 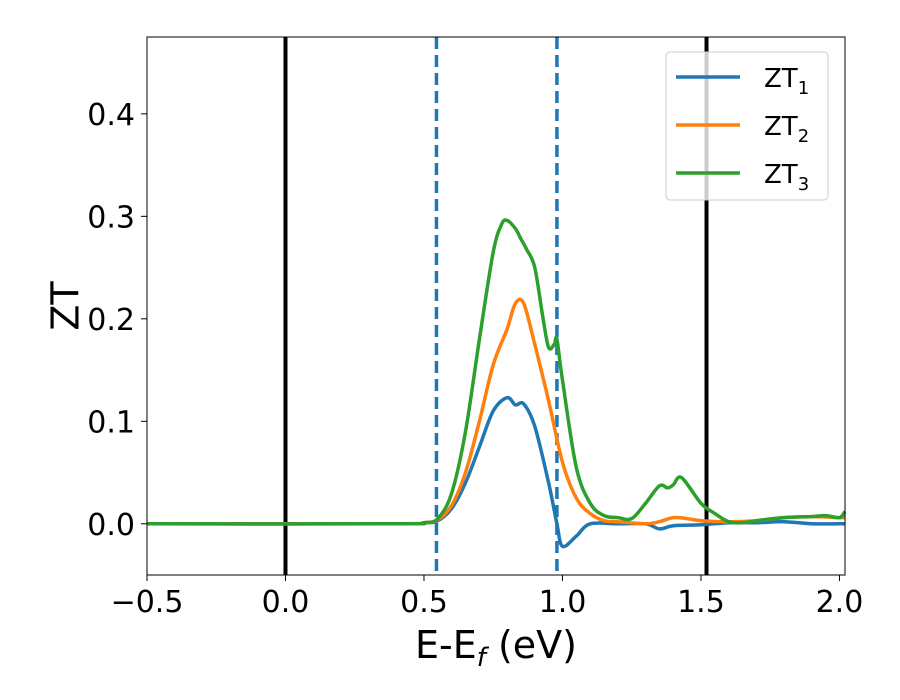 What do you see at coordinates (286, 602) in the screenshot?
I see `x-tick-label: 0.0` at bounding box center [286, 602].